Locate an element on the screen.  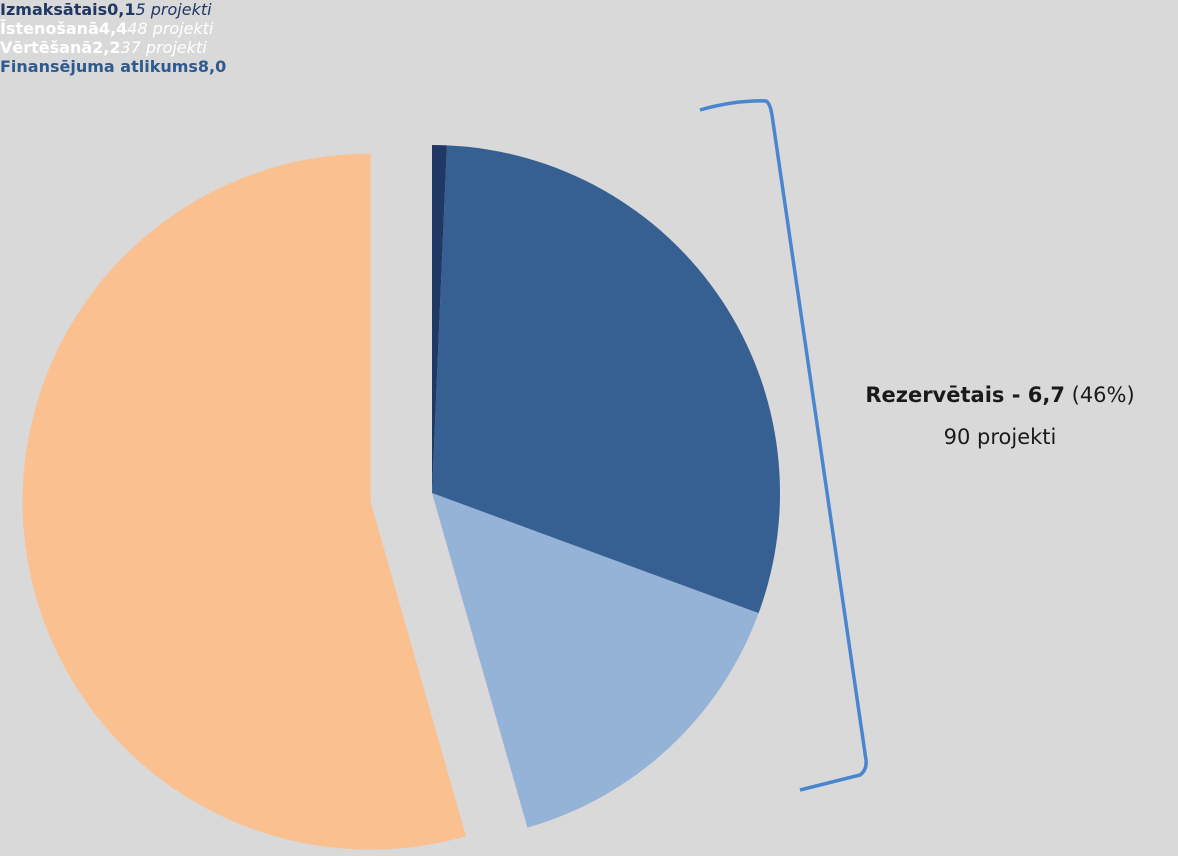
slice-label: Īstenošanā4,448 projekti is located at coordinates (130, 28).